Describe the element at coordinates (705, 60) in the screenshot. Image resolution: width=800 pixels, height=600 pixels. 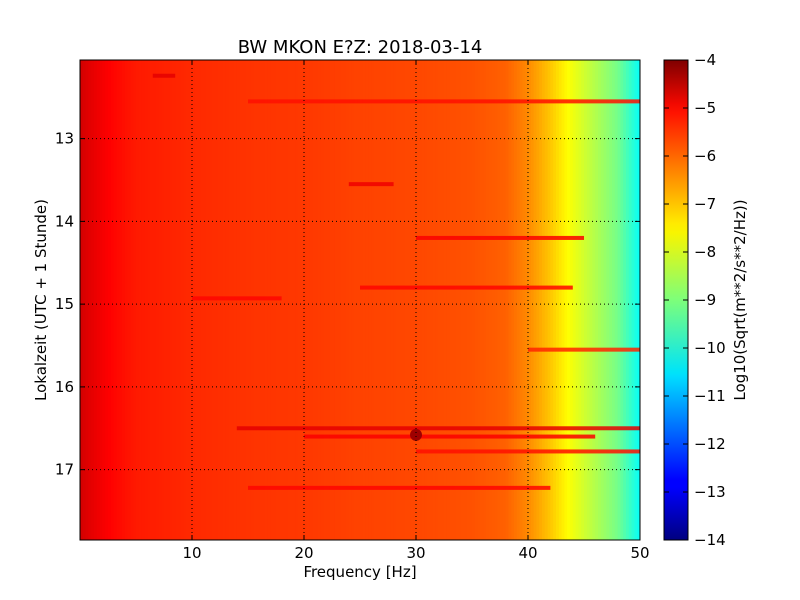
I see `colorbar-tick-label: −4` at that location.